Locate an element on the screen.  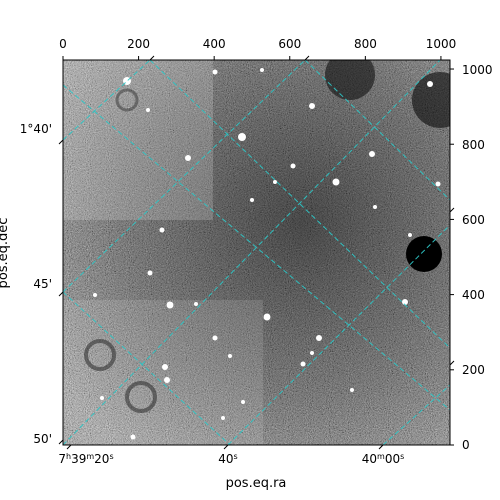
right-tick-labels: 0 200 400 600 800 1000 is located at coordinates (477, 257).